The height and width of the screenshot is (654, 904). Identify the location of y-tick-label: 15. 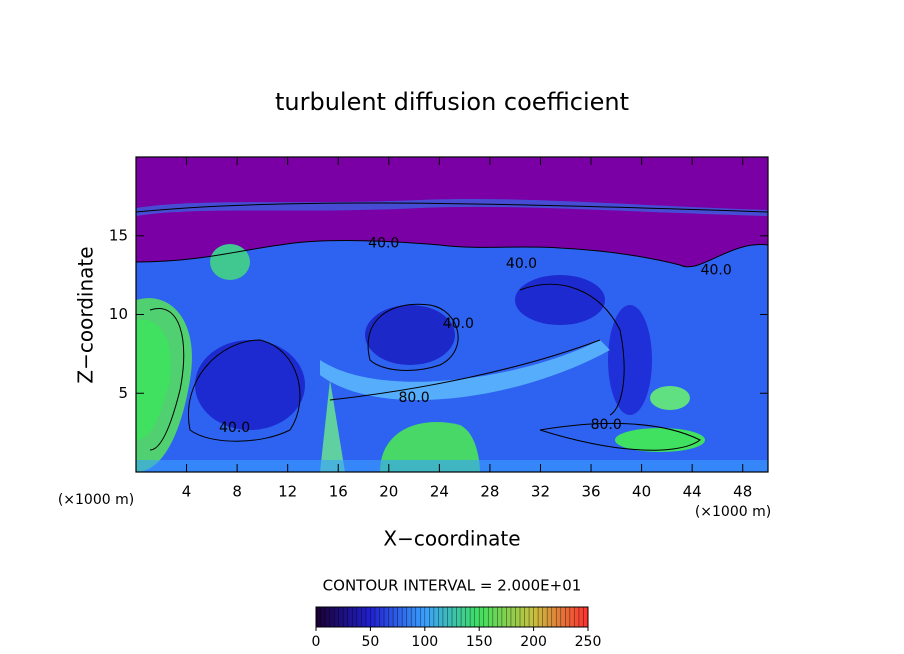
(118, 235).